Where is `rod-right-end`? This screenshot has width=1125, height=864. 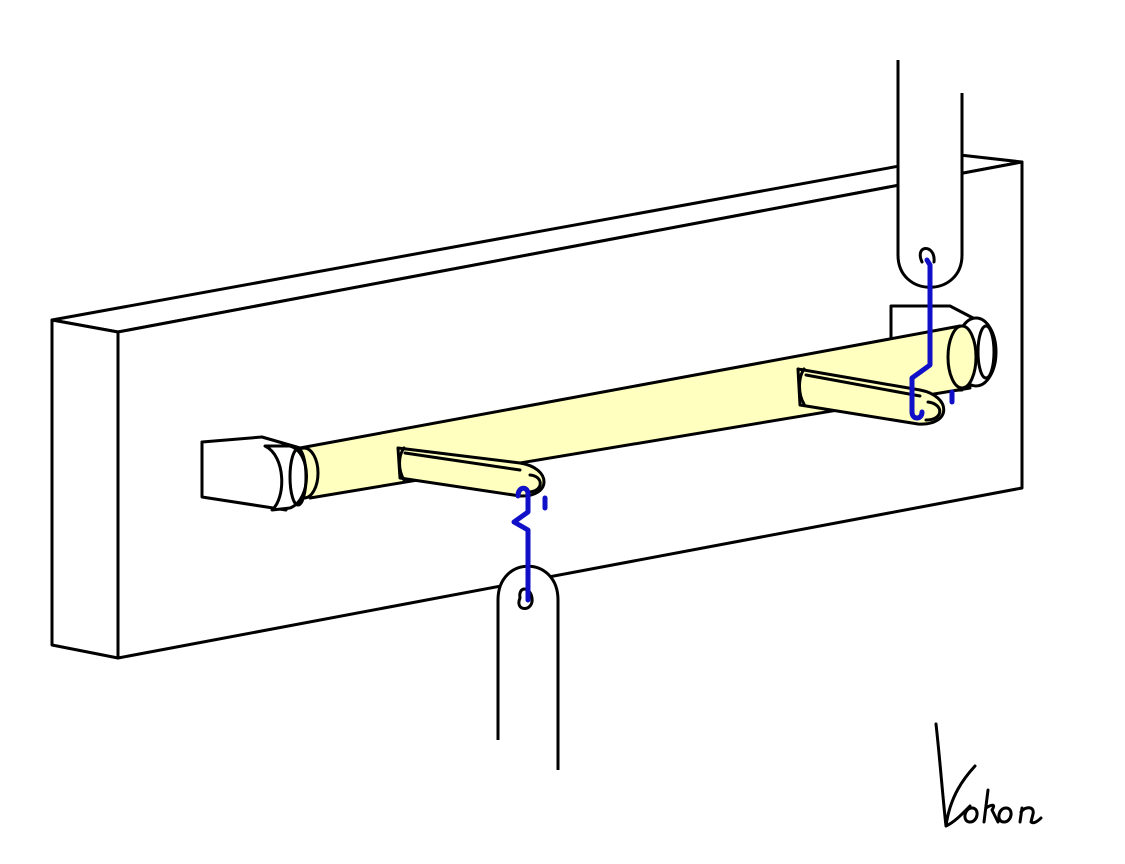
rod-right-end is located at coordinates (962, 357).